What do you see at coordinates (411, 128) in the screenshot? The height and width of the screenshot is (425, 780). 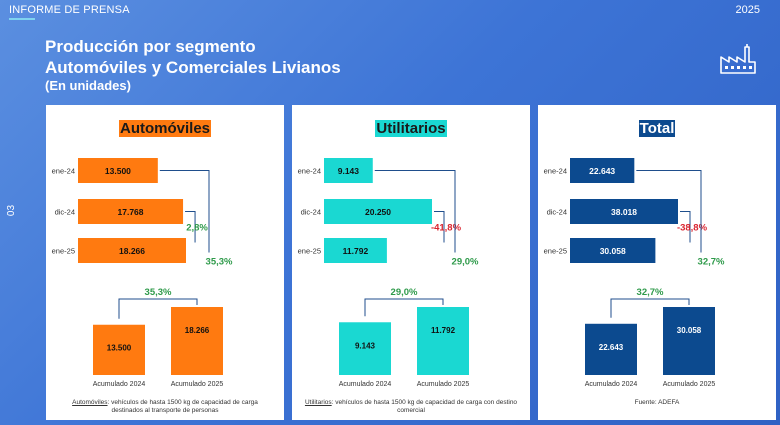 I see `panel-title: Utilitarios` at bounding box center [411, 128].